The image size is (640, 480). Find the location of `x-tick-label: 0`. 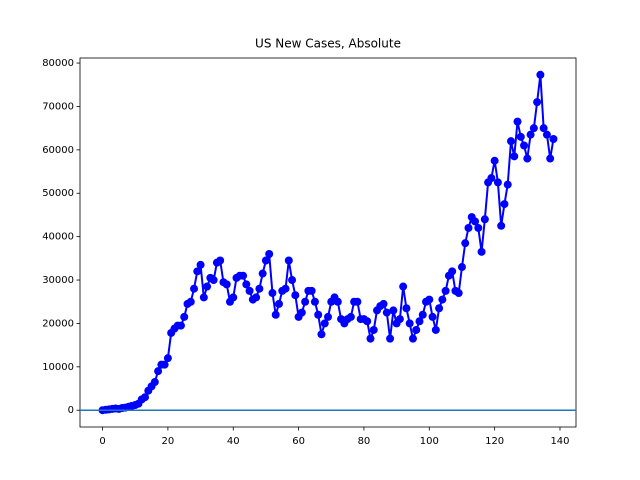

x-tick-label: 0 is located at coordinates (102, 441).